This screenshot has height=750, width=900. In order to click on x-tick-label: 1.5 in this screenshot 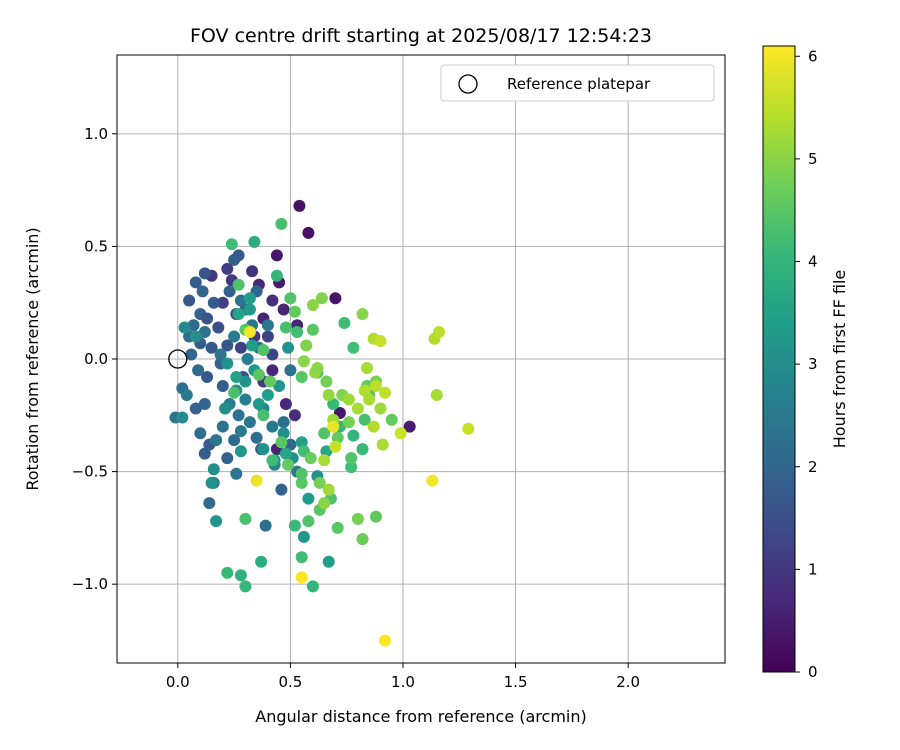, I will do `click(516, 682)`.